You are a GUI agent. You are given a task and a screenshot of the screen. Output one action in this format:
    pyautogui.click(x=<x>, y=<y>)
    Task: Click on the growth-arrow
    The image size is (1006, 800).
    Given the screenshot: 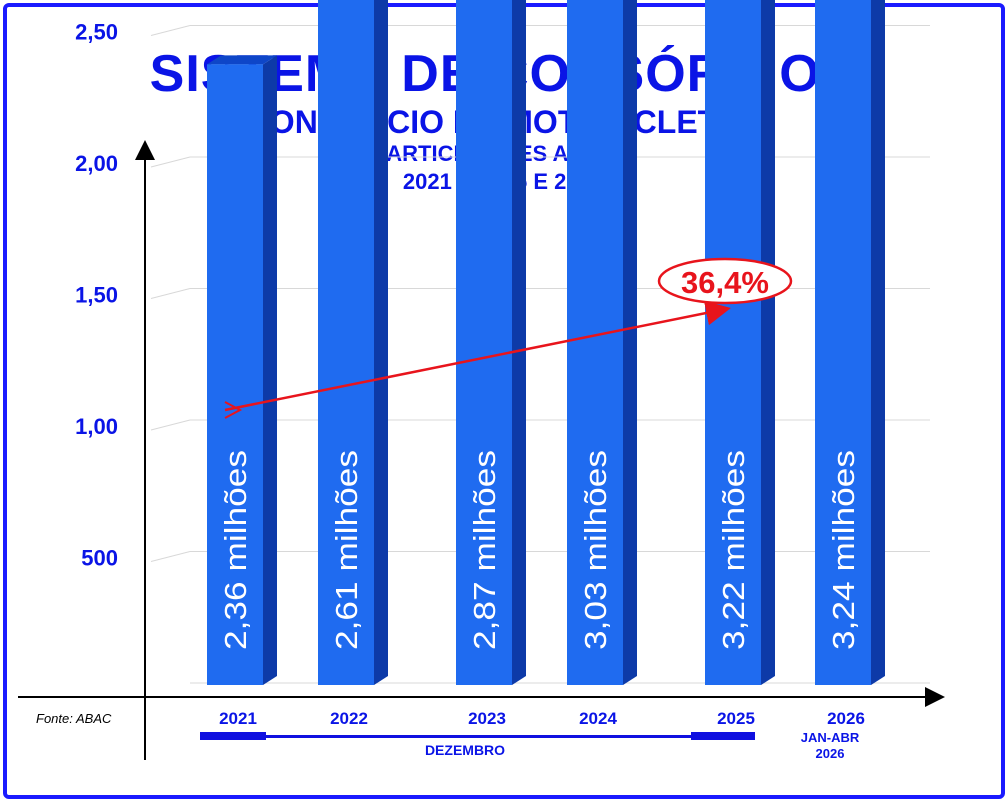 What is the action you would take?
    pyautogui.click(x=477, y=356)
    